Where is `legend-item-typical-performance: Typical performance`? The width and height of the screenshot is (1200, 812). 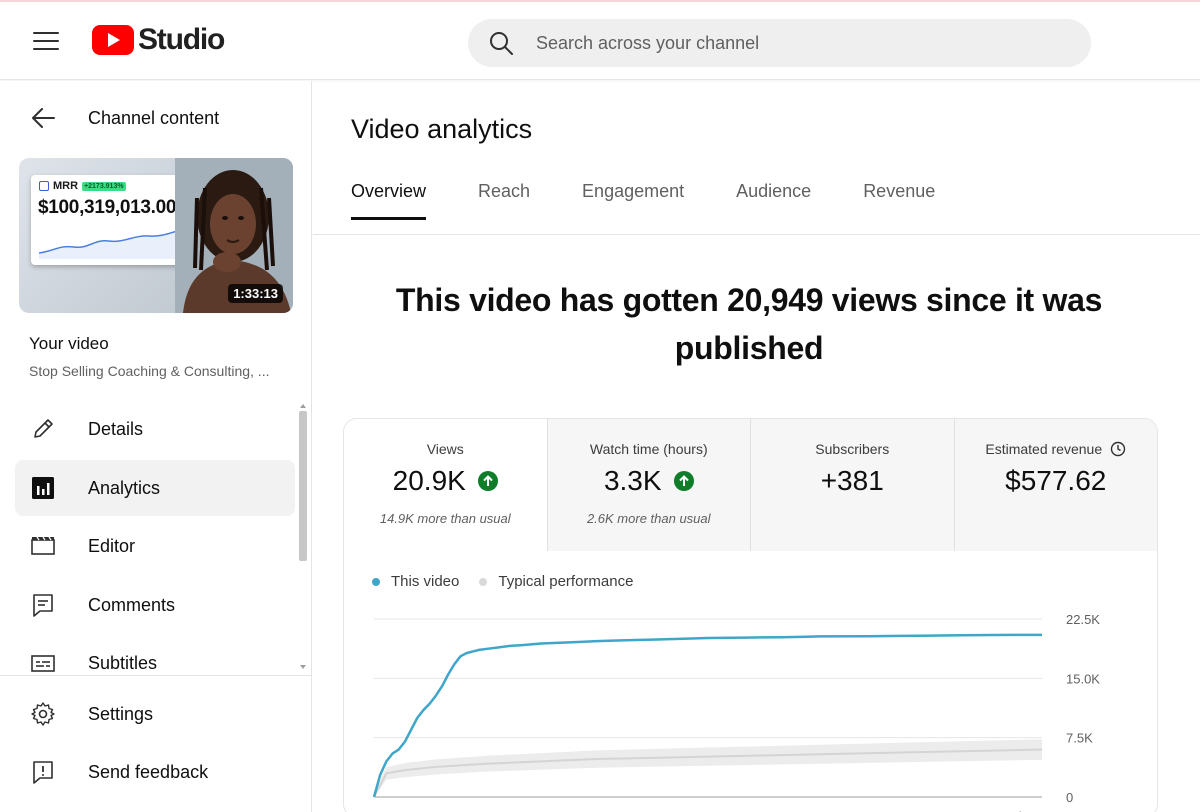
legend-item-typical-performance: Typical performance is located at coordinates (556, 581).